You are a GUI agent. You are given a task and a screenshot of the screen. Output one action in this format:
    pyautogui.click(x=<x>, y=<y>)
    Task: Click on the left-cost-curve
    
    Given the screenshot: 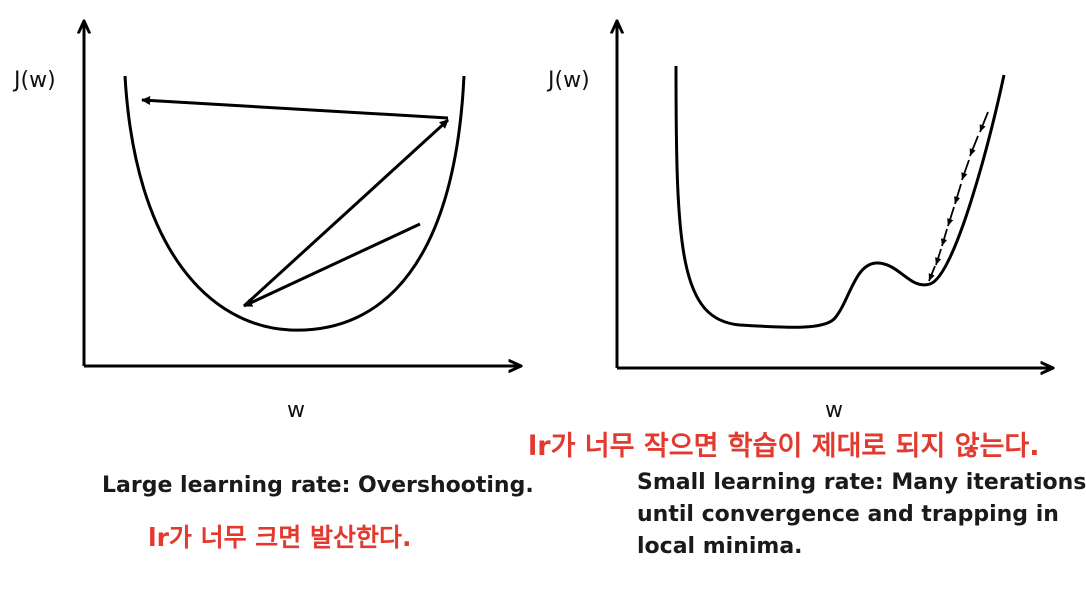 What is the action you would take?
    pyautogui.click(x=294, y=203)
    